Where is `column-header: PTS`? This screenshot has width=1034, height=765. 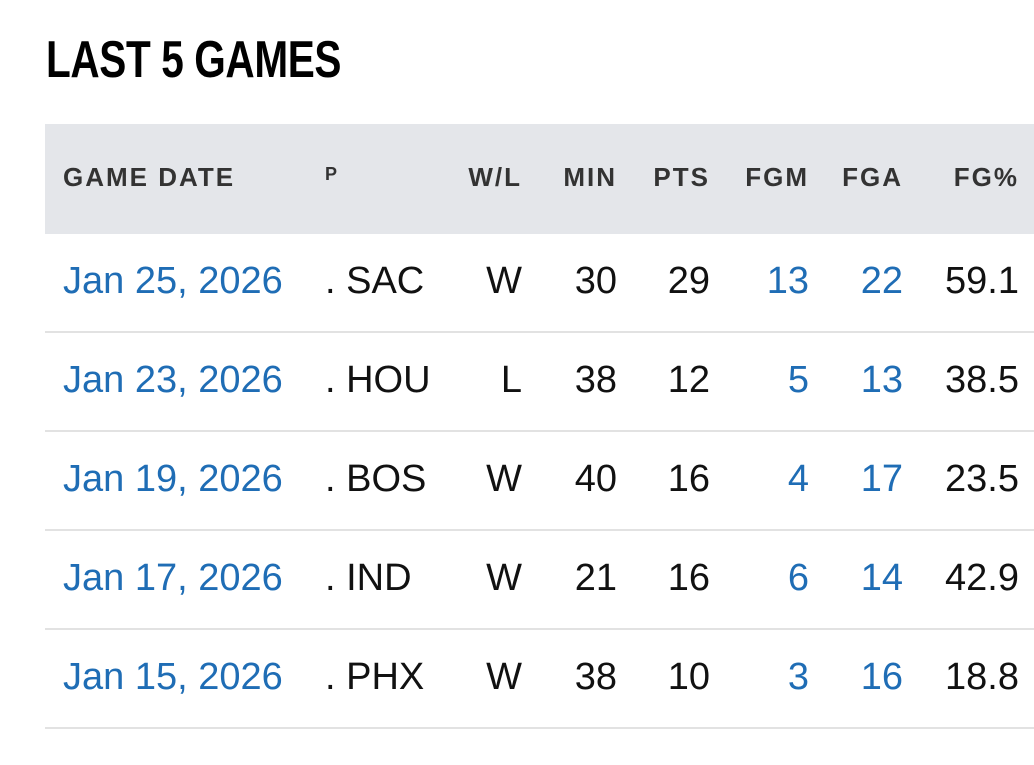 column-header: PTS is located at coordinates (681, 177).